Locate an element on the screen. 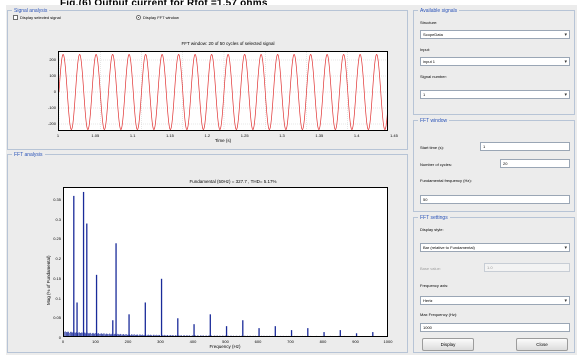 This screenshot has width=577, height=355. structure-select: ScopeData ▾ is located at coordinates (495, 34).